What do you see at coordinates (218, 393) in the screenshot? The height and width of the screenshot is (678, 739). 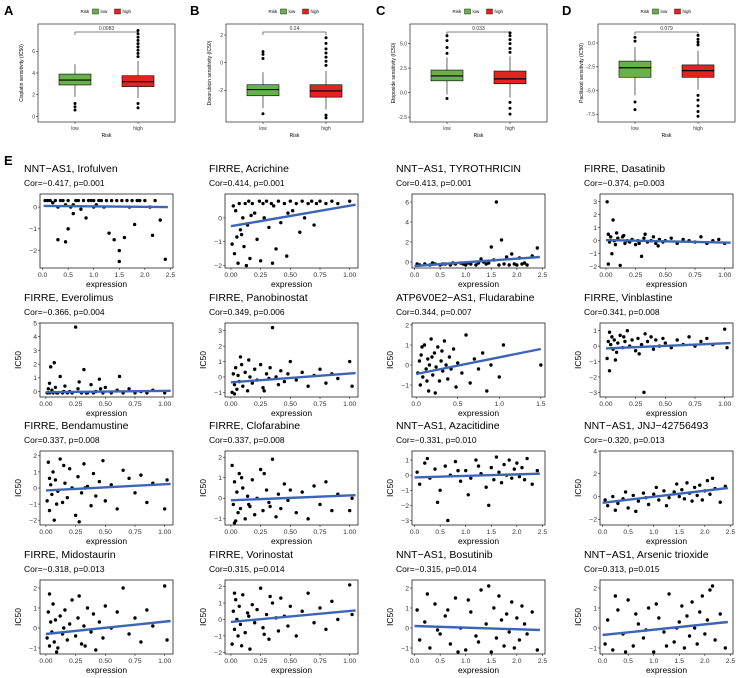 I see `y-tick-label: −1` at bounding box center [218, 393].